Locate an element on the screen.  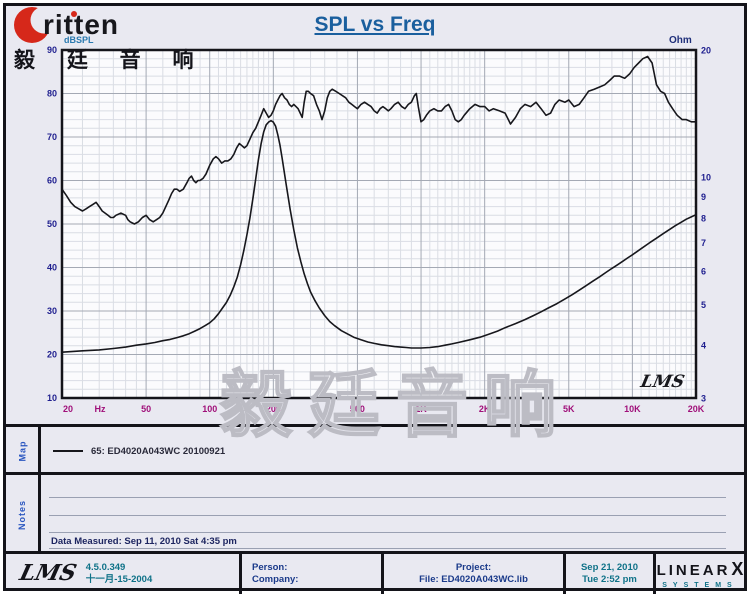
bottom-axis-tick-label: 20K is located at coordinates (696, 409).